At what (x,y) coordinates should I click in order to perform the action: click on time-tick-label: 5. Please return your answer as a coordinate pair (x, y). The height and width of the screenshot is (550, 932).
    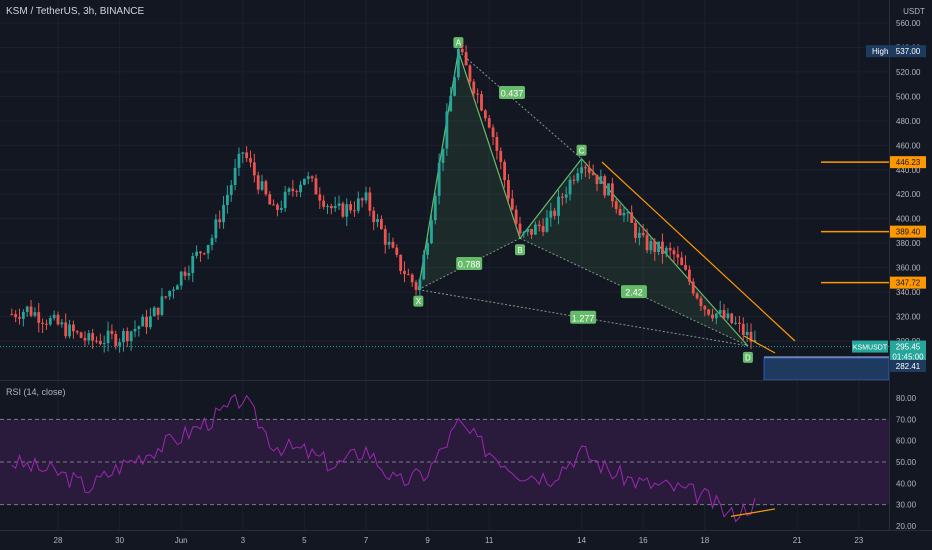
    Looking at the image, I should click on (304, 540).